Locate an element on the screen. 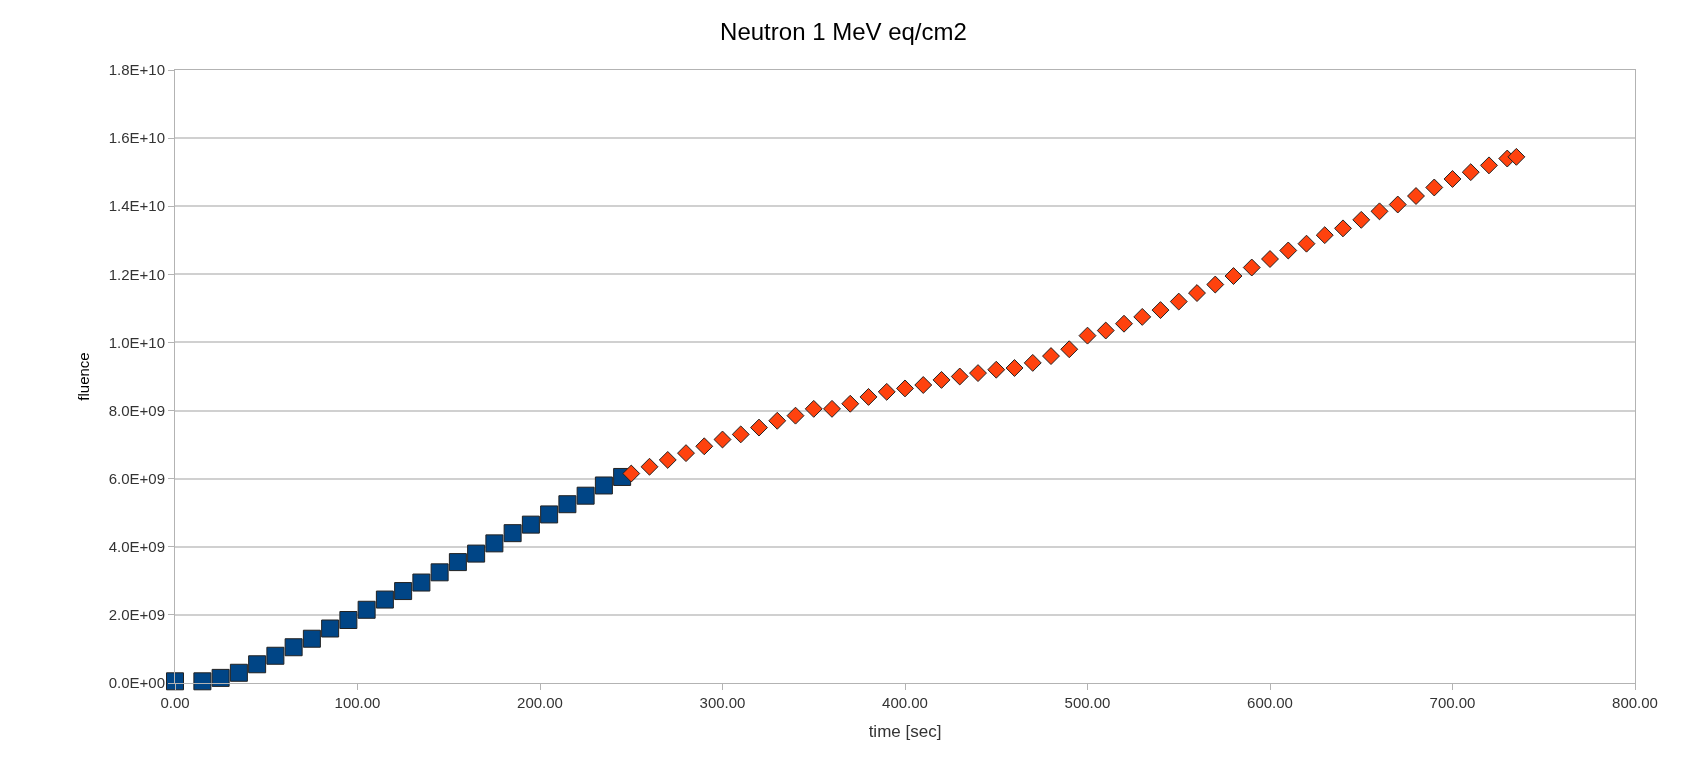 This screenshot has height=766, width=1687. x-tick-label: 600.00 is located at coordinates (1270, 702).